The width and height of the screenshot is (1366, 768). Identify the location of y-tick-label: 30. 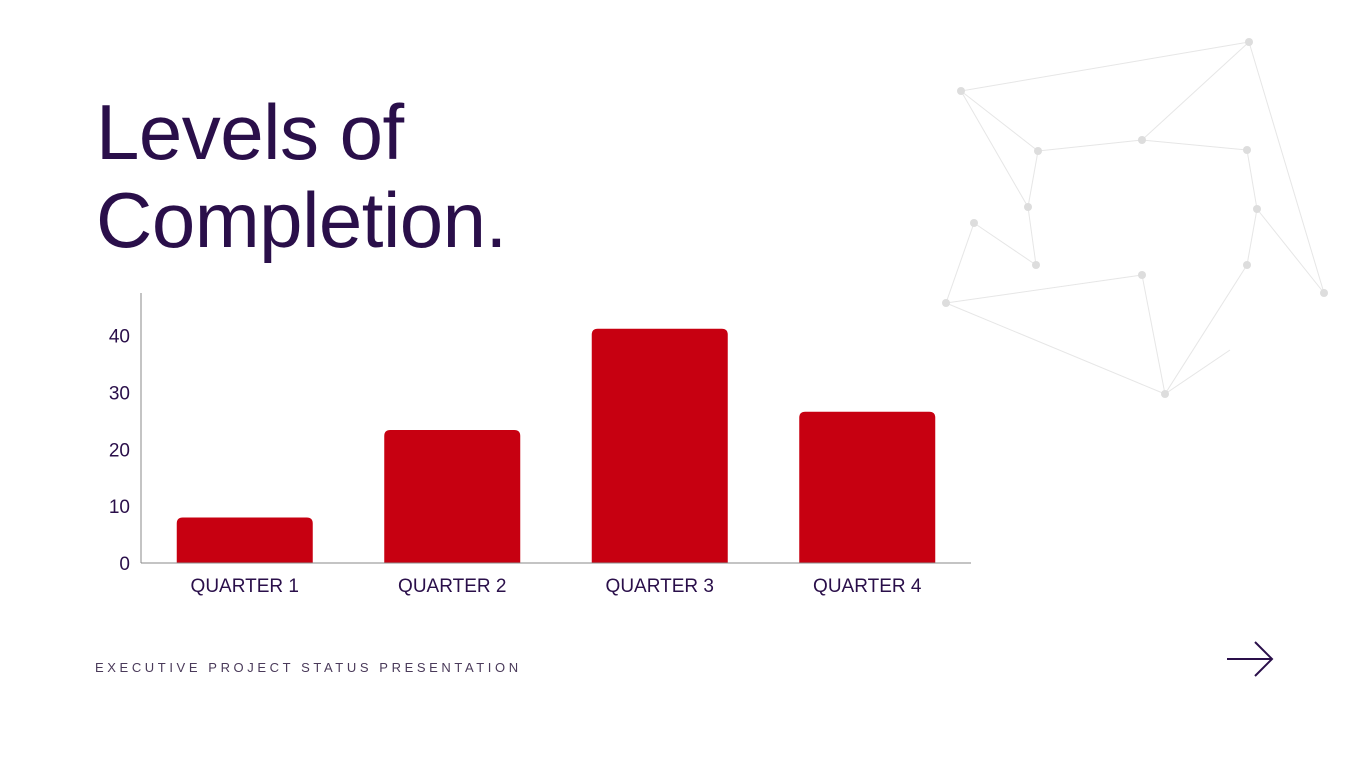
(119, 393).